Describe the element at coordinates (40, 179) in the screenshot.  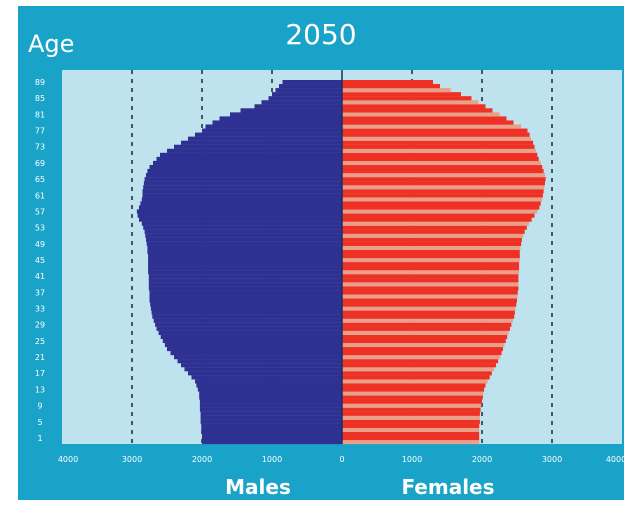
I see `age-tick-65: 65` at that location.